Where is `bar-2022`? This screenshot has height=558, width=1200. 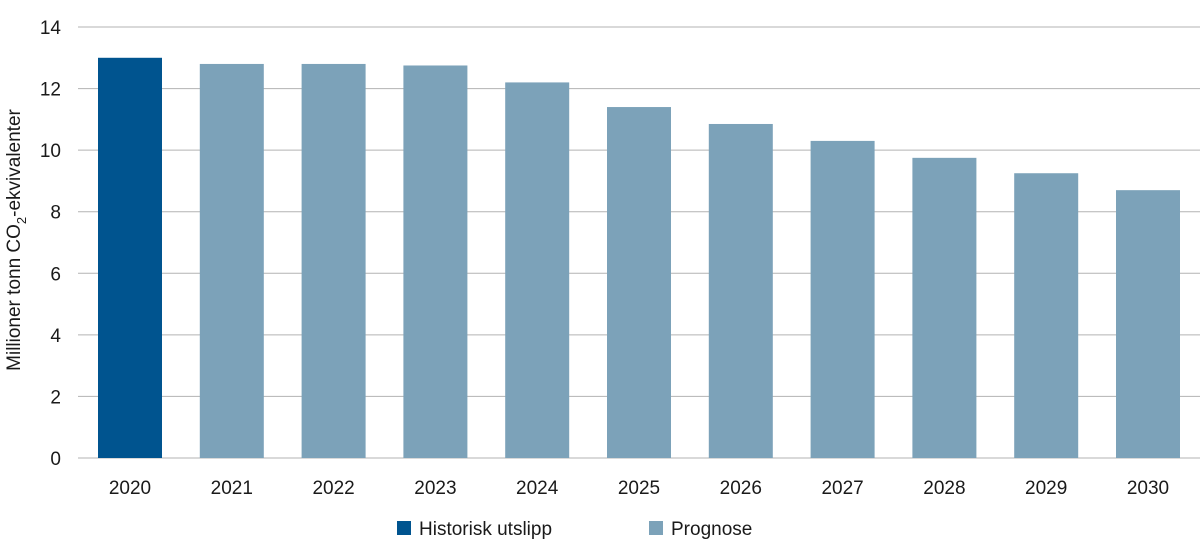
bar-2022 is located at coordinates (333, 260).